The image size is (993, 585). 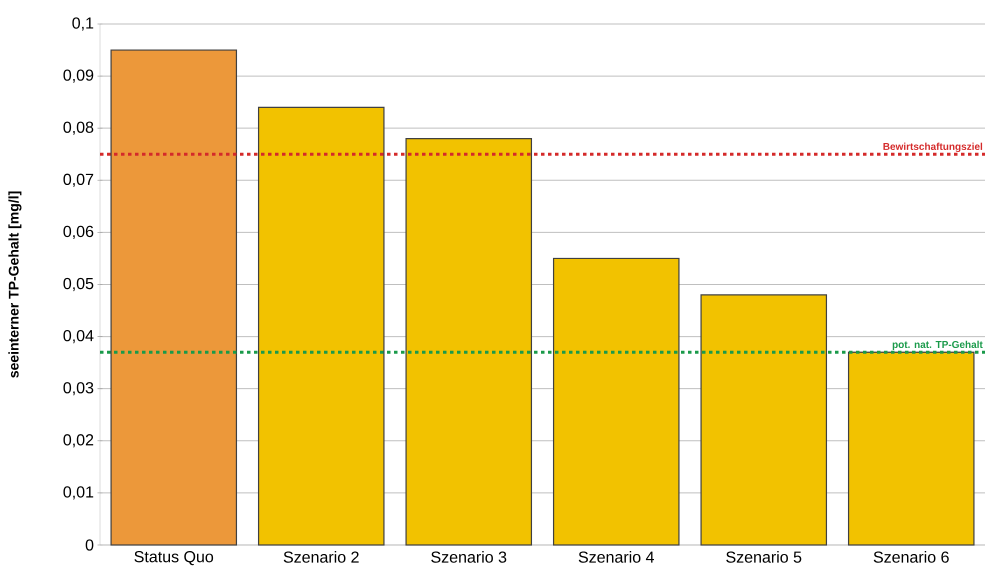 I want to click on x-tick-label: Szenario 5, so click(x=764, y=557).